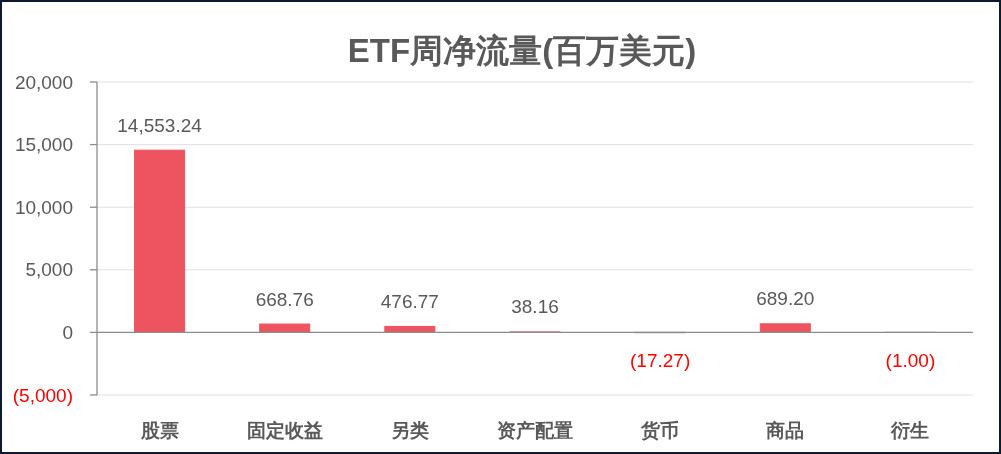  What do you see at coordinates (42, 395) in the screenshot?
I see `y-tick-label: (5,000)` at bounding box center [42, 395].